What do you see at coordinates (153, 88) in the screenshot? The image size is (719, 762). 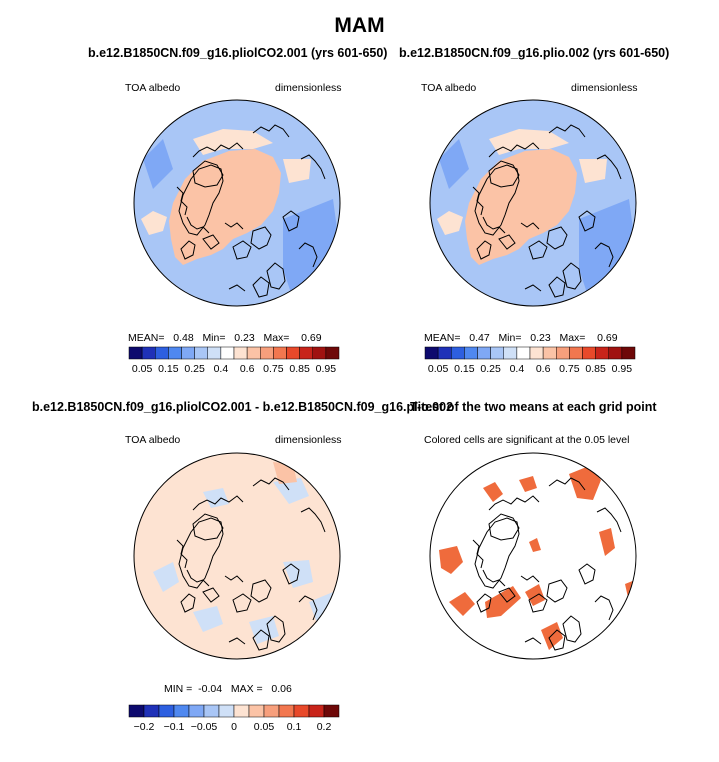 I see `panel1-variable-label: TOA albedo` at bounding box center [153, 88].